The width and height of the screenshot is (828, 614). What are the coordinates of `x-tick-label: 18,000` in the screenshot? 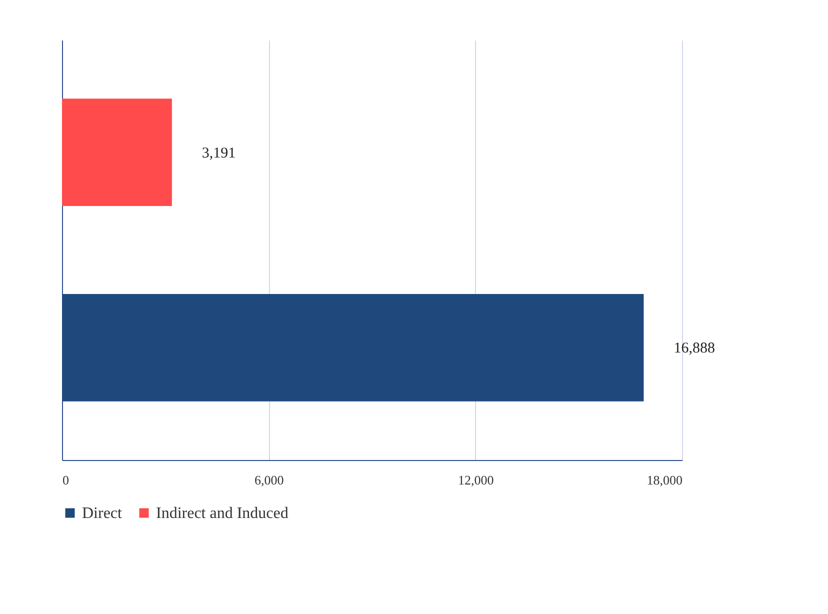 It's located at (664, 480).